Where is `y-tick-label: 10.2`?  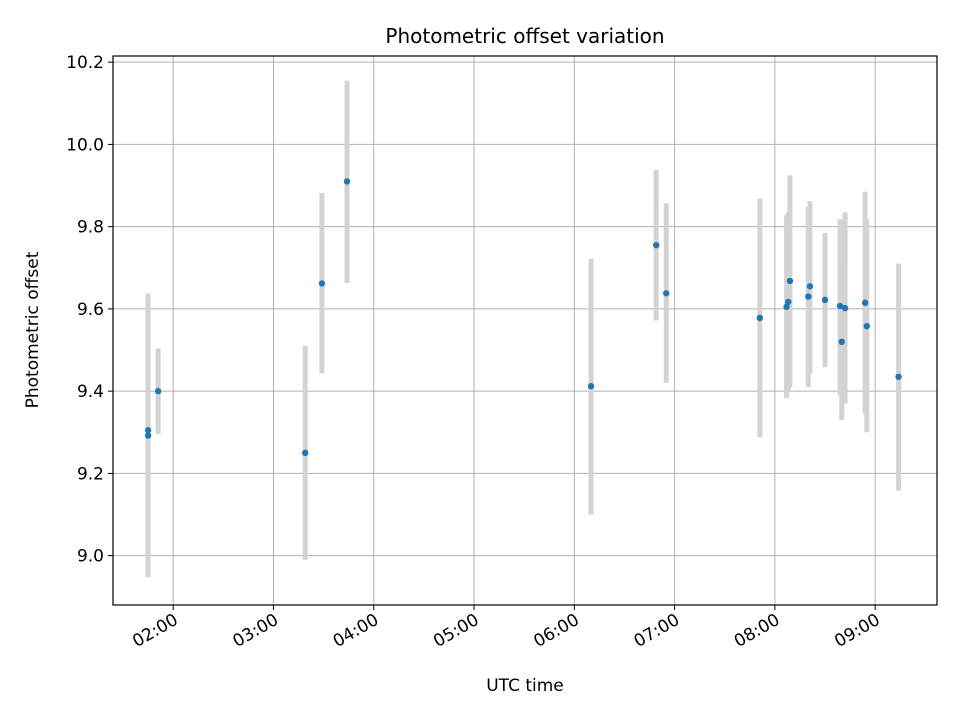 y-tick-label: 10.2 is located at coordinates (85, 63).